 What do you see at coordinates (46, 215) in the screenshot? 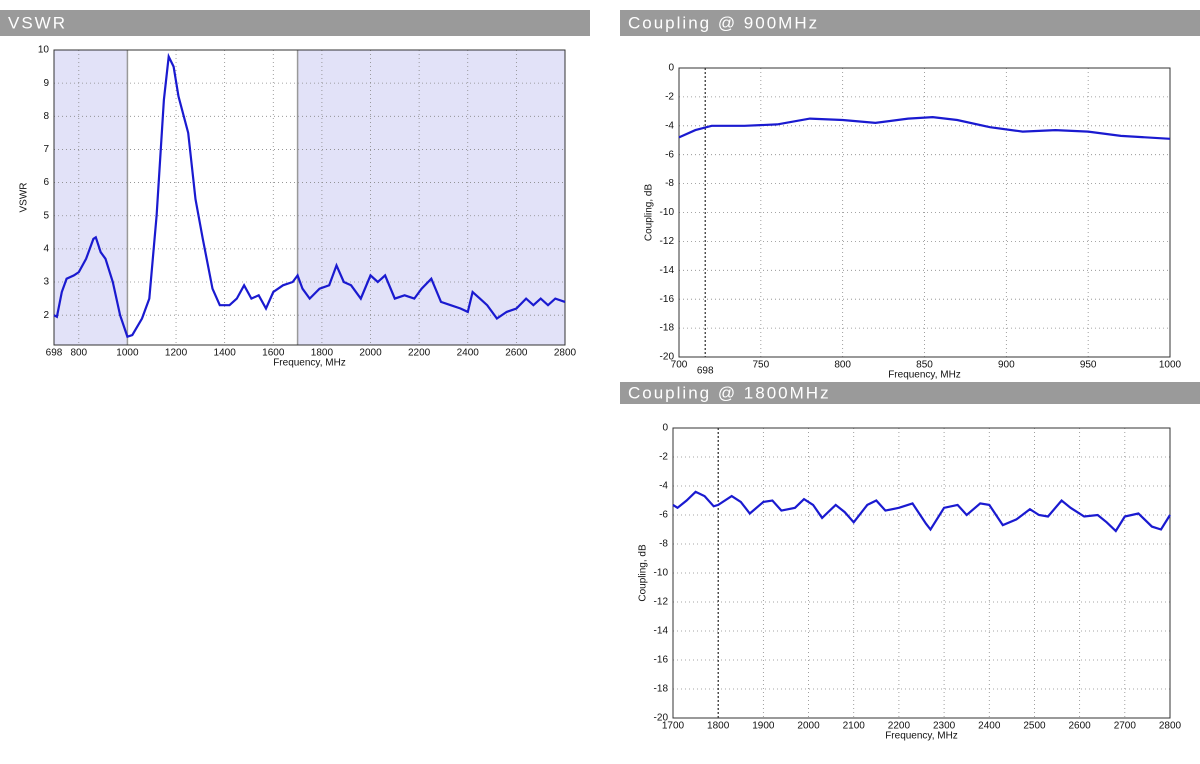
I see `y-tick-label: 5` at bounding box center [46, 215].